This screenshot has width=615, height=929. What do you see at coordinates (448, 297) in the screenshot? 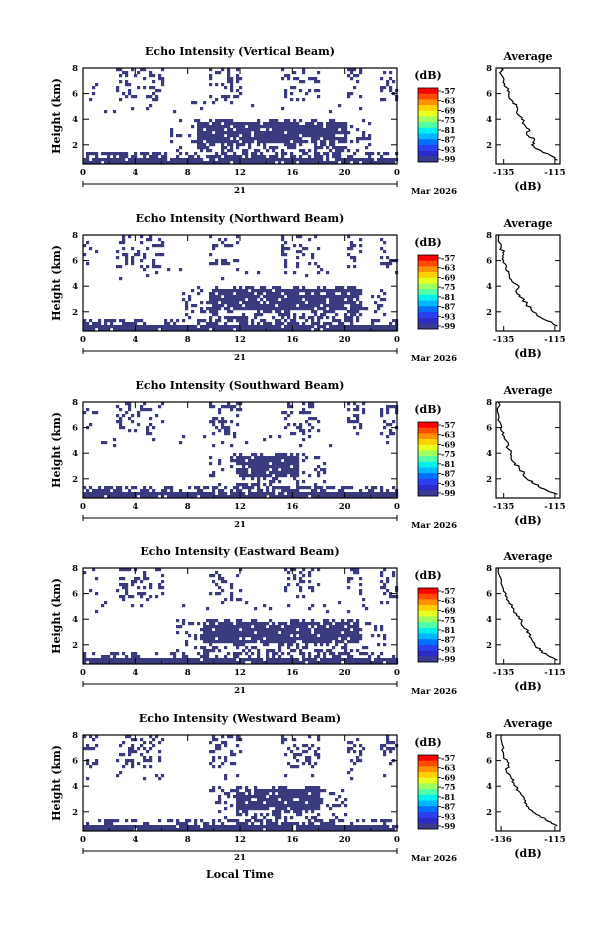
I see `colorbar-tick-label: -81` at bounding box center [448, 297].